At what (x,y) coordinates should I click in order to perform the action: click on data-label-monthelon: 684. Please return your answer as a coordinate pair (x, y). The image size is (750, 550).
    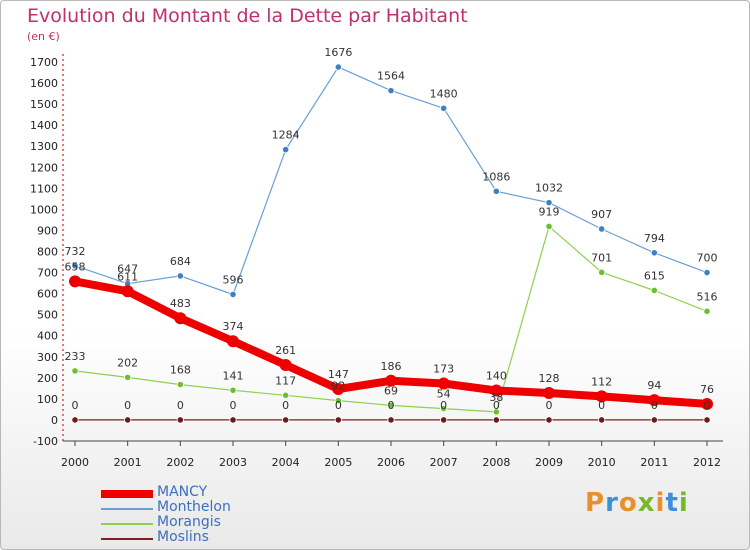
    Looking at the image, I should click on (180, 261).